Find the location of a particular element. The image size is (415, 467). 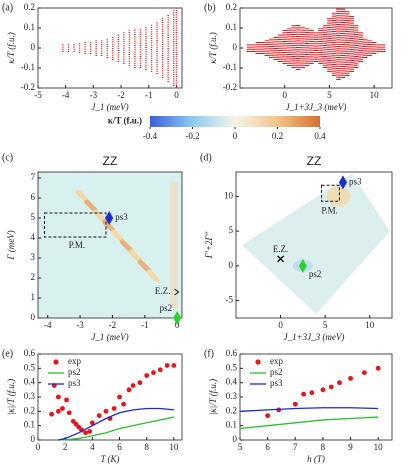

y-axis-label: |κ|/T (f.u.) is located at coordinates (11, 397).